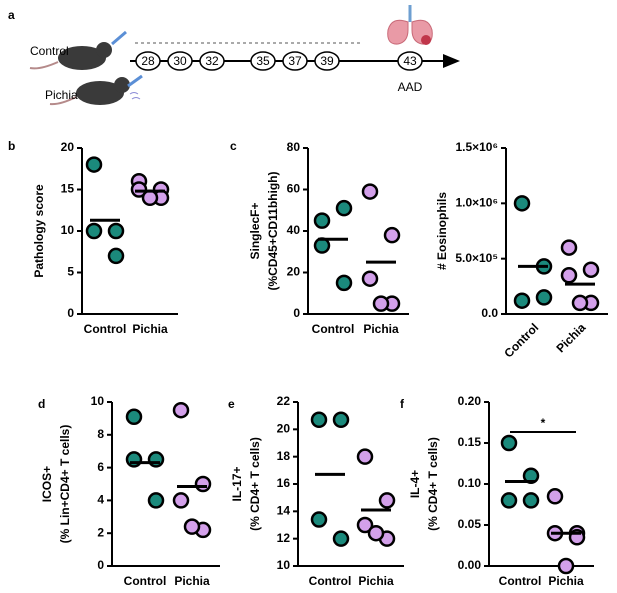 The width and height of the screenshot is (617, 593). I want to click on y-axis-label: SinglecF+, so click(255, 230).